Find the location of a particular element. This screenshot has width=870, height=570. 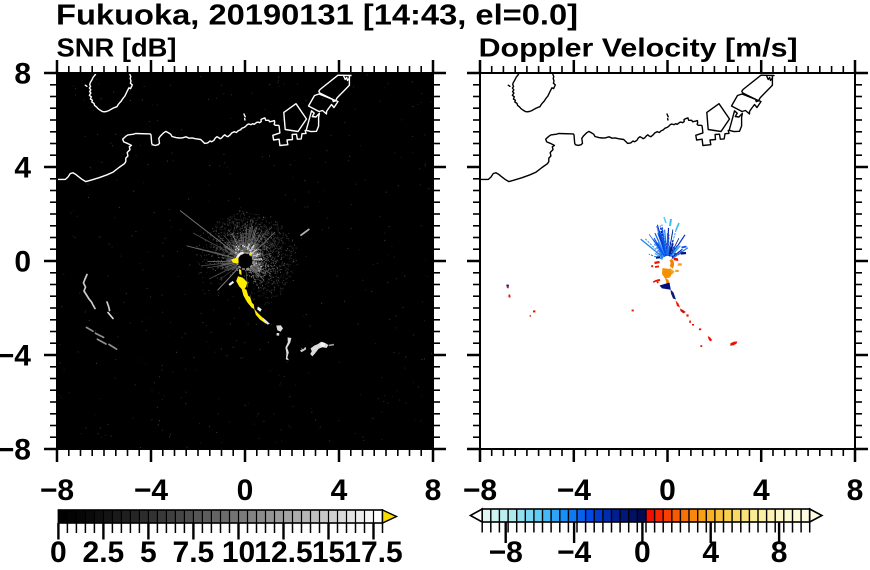

svg-text: 2.5 is located at coordinates (104, 552).